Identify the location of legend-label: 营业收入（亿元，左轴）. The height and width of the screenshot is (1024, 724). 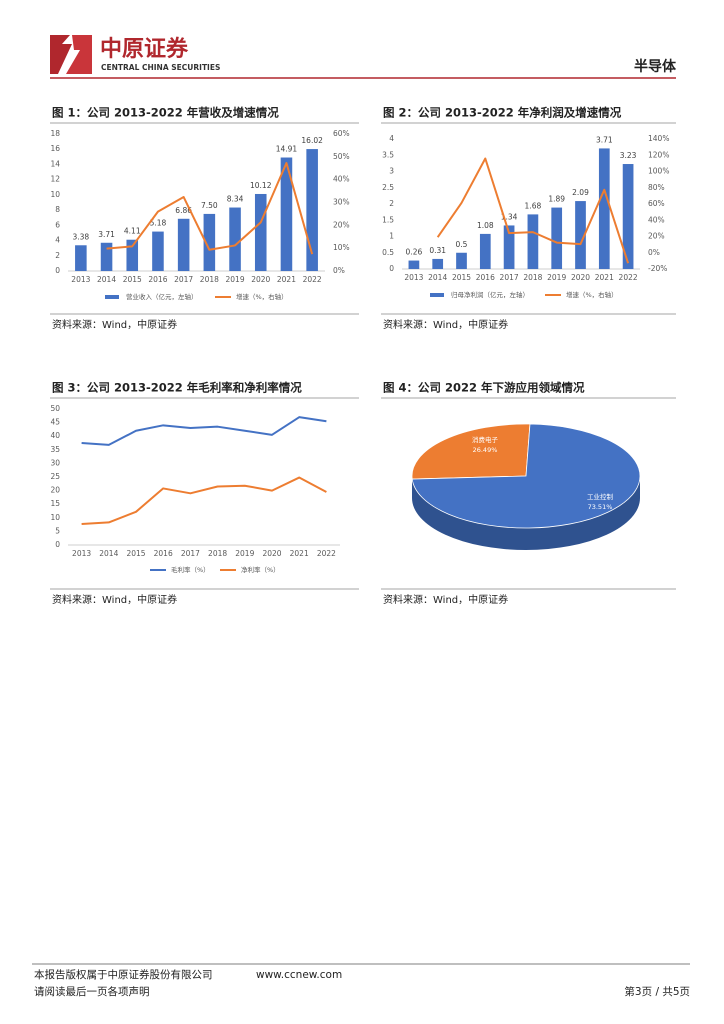
(162, 296).